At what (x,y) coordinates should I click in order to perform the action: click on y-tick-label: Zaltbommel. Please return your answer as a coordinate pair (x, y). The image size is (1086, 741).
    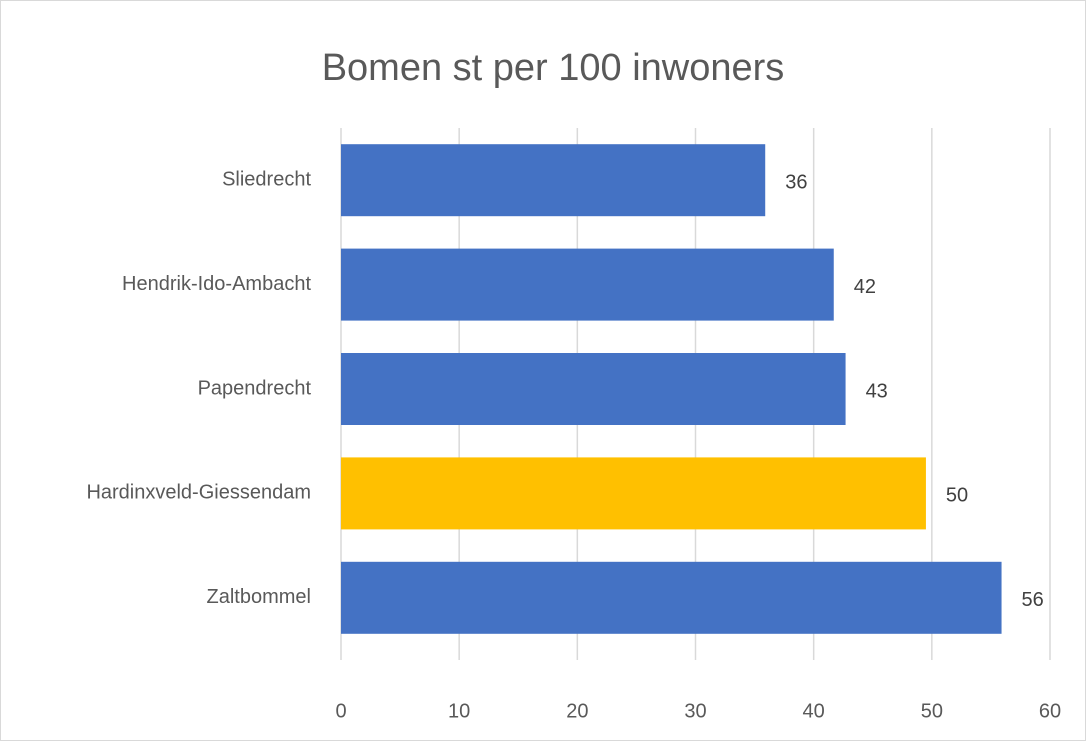
    Looking at the image, I should click on (259, 597).